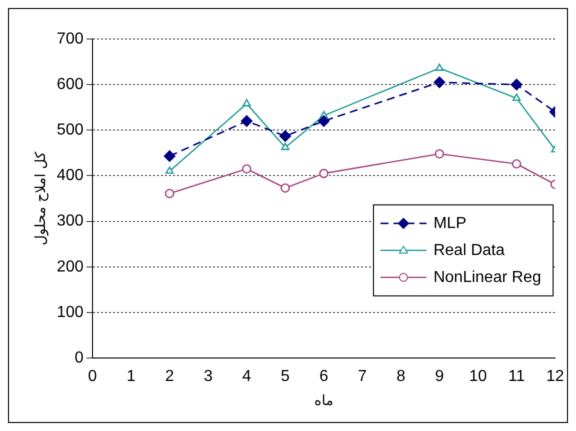 Image resolution: width=576 pixels, height=431 pixels. Describe the element at coordinates (401, 377) in the screenshot. I see `x-tick-label: 8` at that location.